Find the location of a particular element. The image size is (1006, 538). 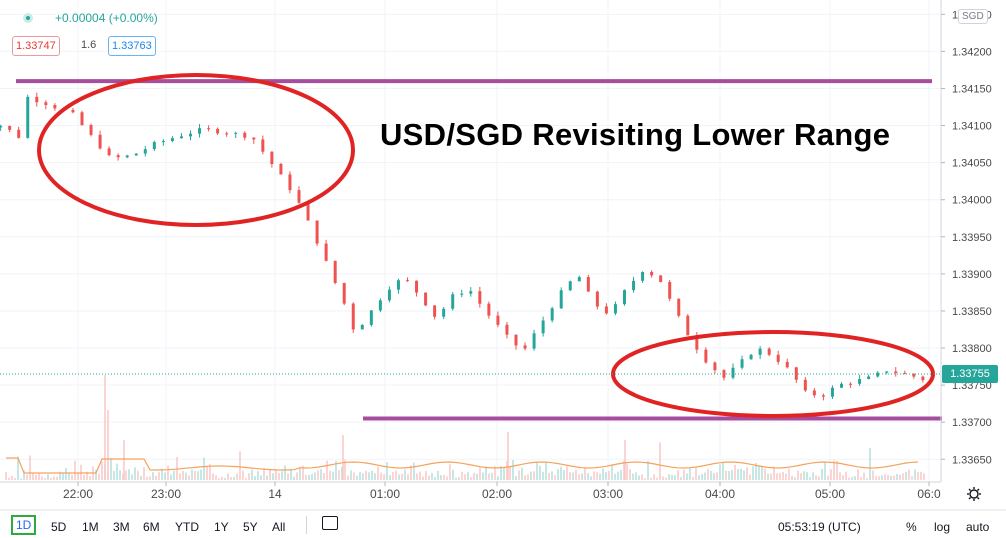

range-1m-button: 1M is located at coordinates (90, 527).